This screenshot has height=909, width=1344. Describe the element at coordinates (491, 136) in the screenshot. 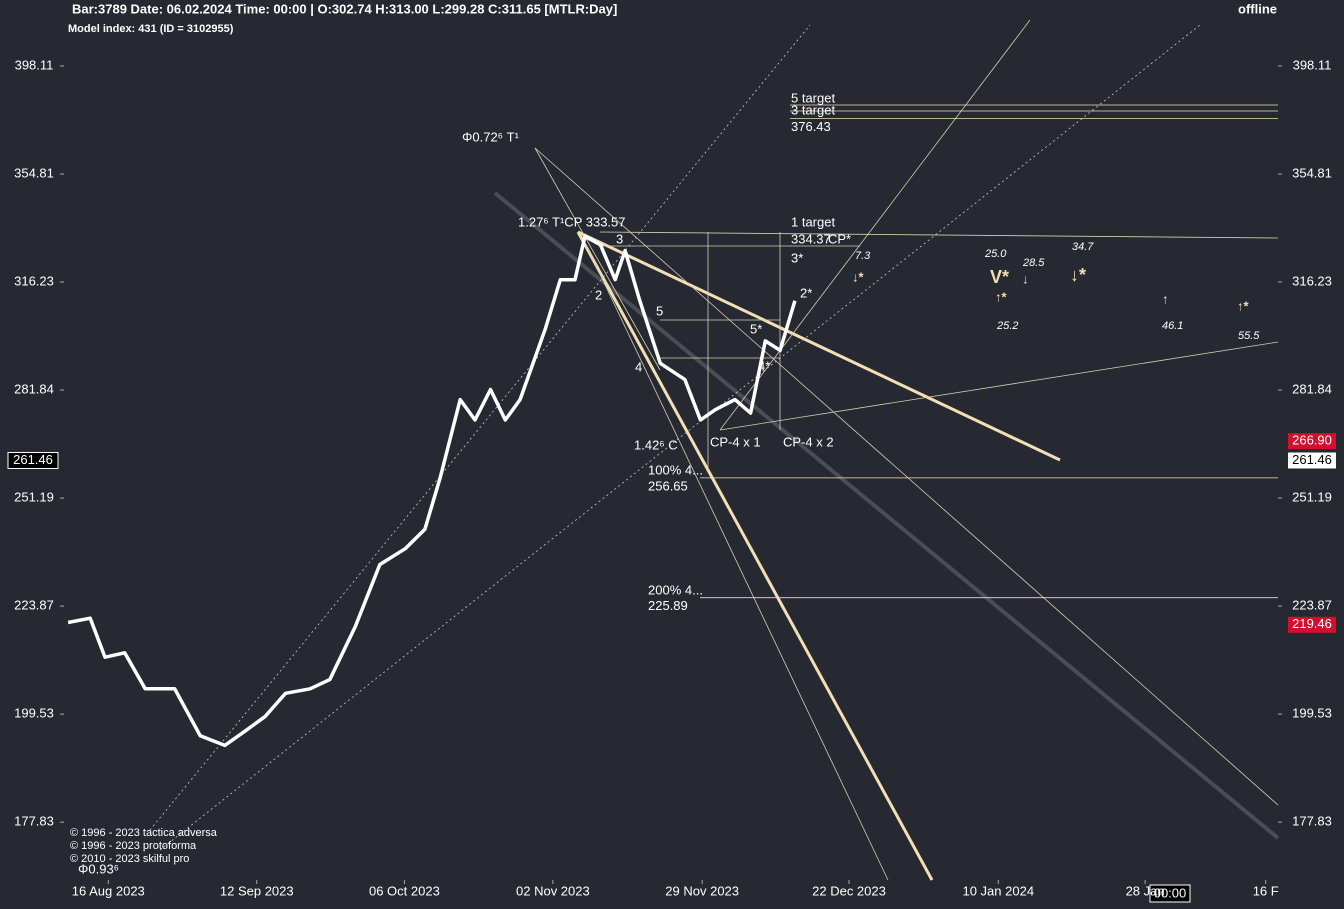

I see `annotation: Φ0.72⁶ T¹` at that location.